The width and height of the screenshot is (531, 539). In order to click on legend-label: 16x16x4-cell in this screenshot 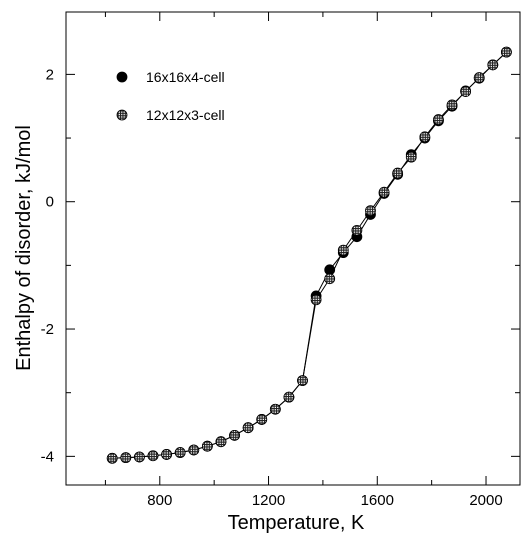, I will do `click(185, 77)`.